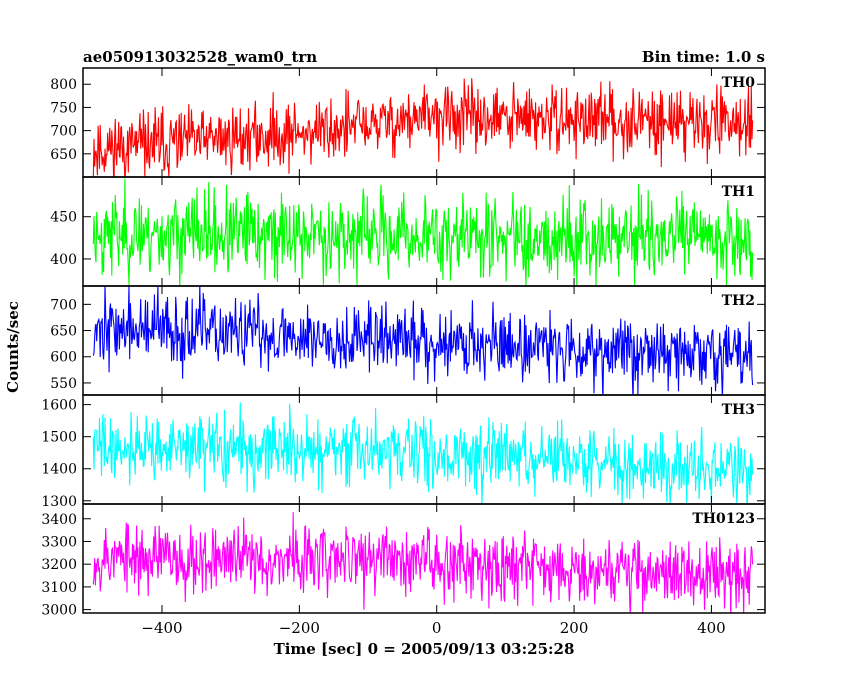  What do you see at coordinates (200, 57) in the screenshot?
I see `chart-title: ae050913032528_wam0_trn` at bounding box center [200, 57].